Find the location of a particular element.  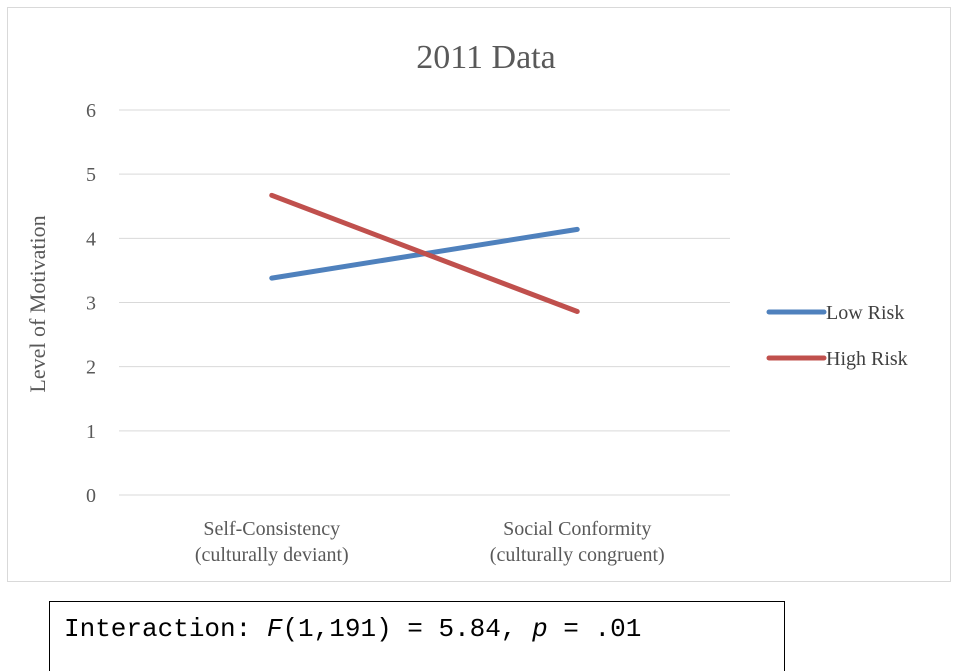

y-tick-label-2: 2 is located at coordinates (91, 368).